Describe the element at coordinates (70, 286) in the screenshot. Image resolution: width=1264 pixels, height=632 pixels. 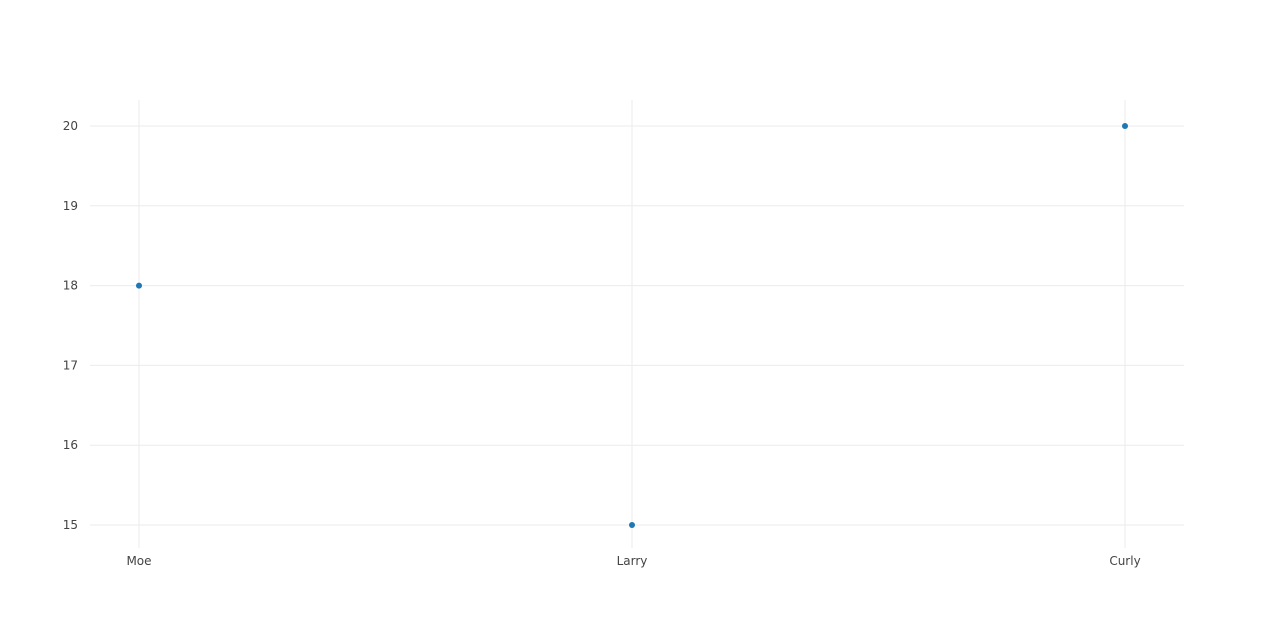
I see `y-tick-label-18: 18` at that location.